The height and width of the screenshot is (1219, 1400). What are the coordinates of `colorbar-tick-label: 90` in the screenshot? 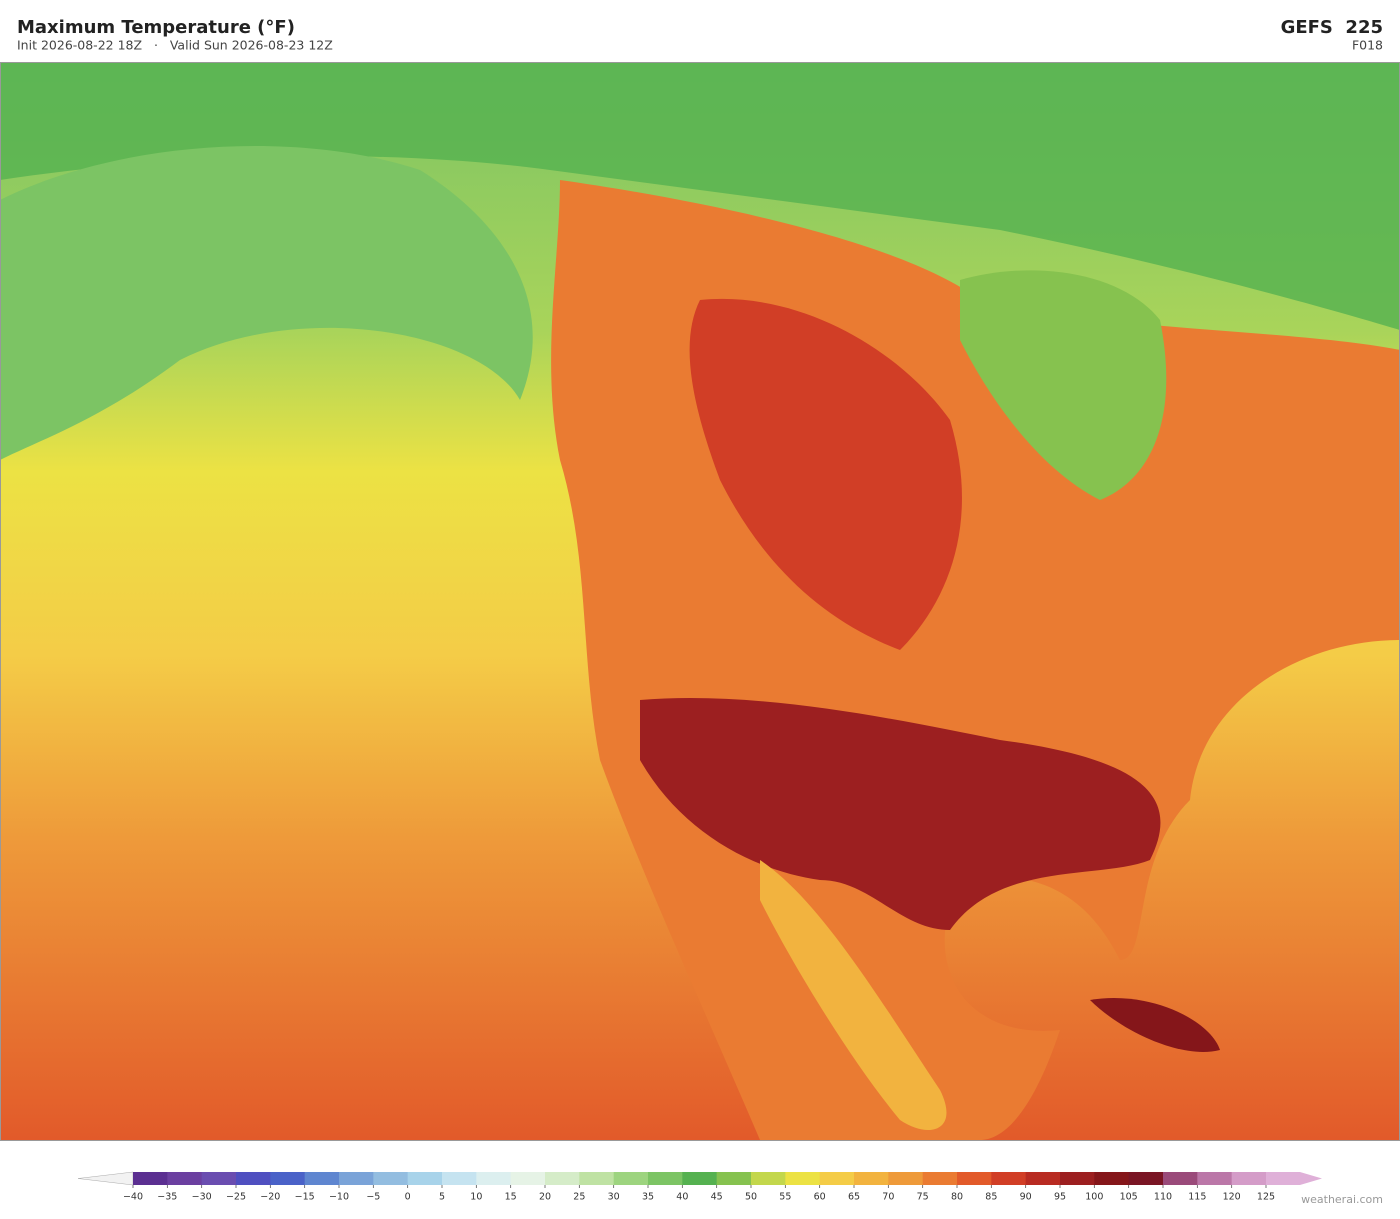 It's located at (1026, 1197).